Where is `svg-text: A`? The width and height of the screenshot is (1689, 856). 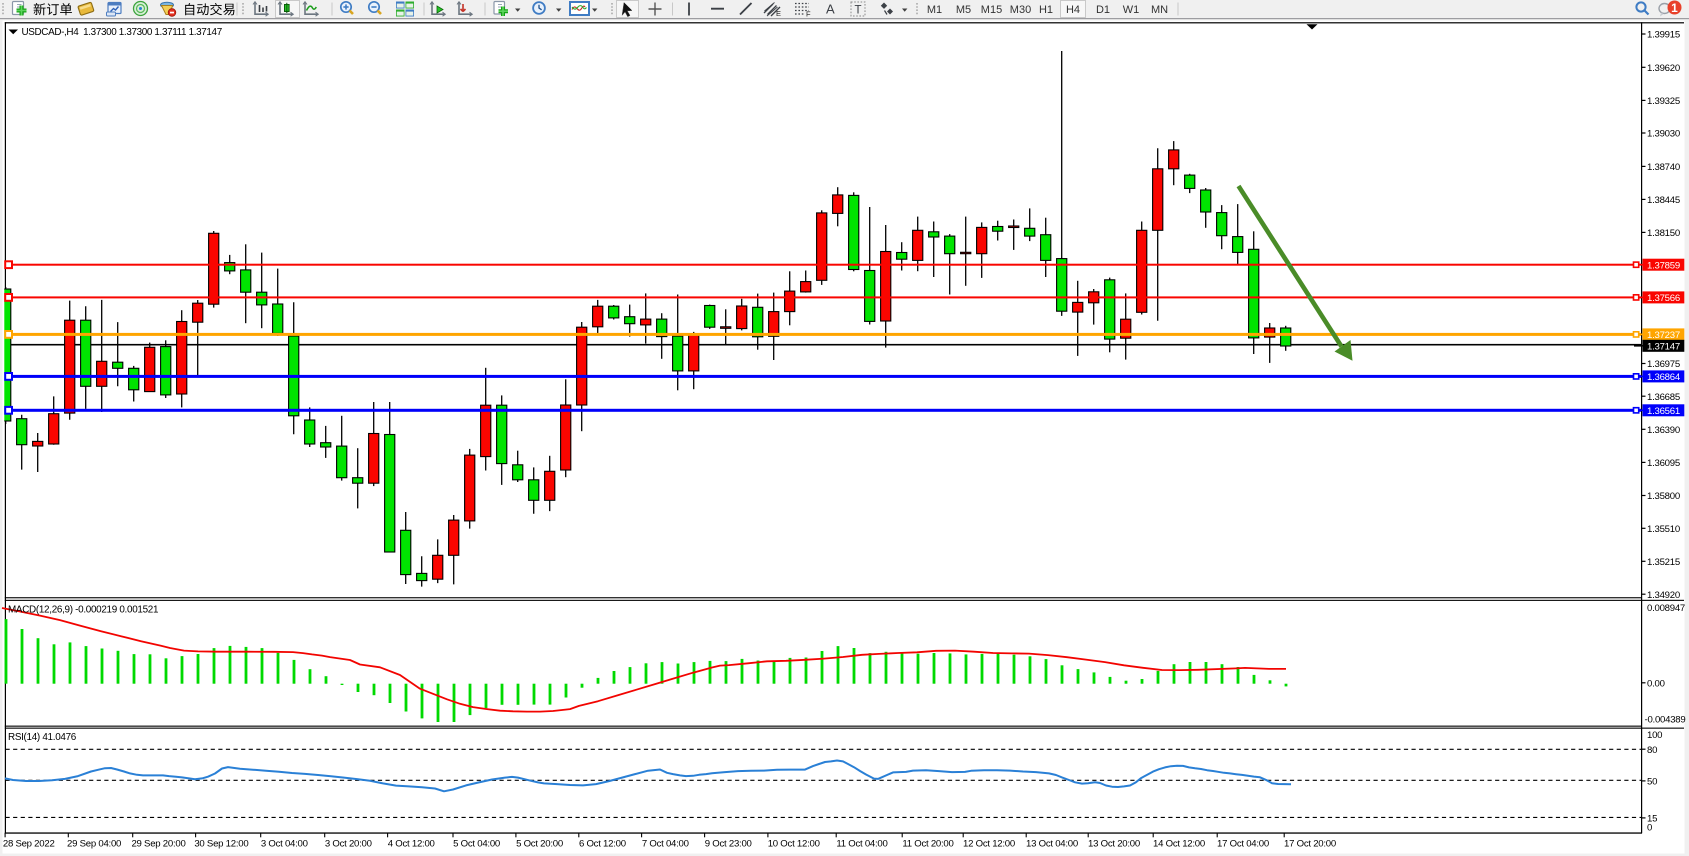
svg-text: A is located at coordinates (830, 9).